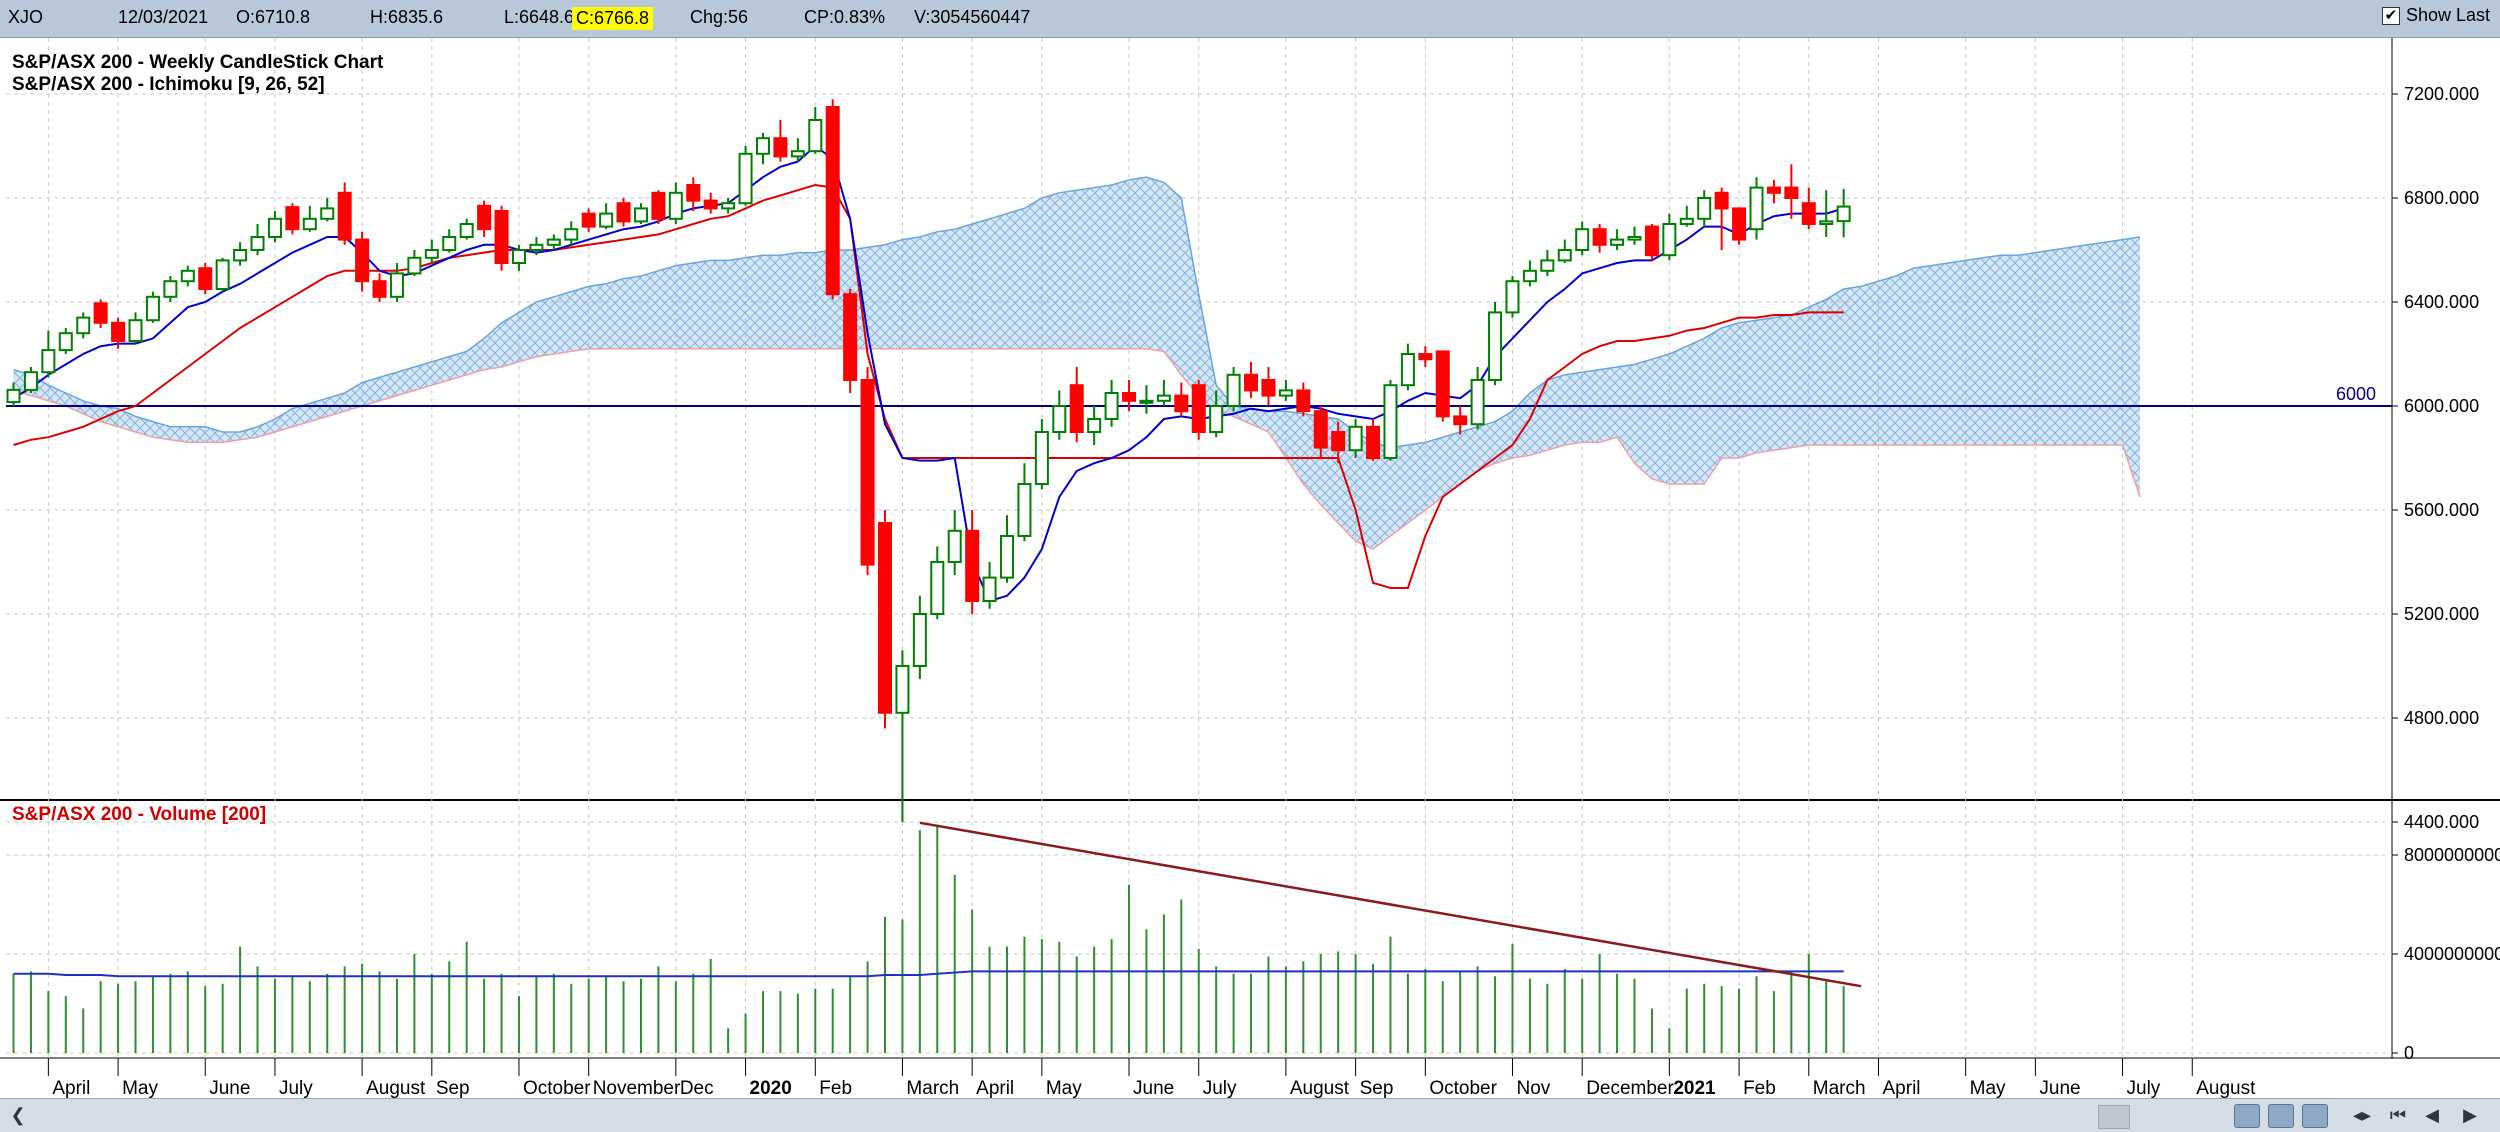 This screenshot has height=1132, width=2500. Describe the element at coordinates (2315, 1116) in the screenshot. I see `save-icon` at that location.